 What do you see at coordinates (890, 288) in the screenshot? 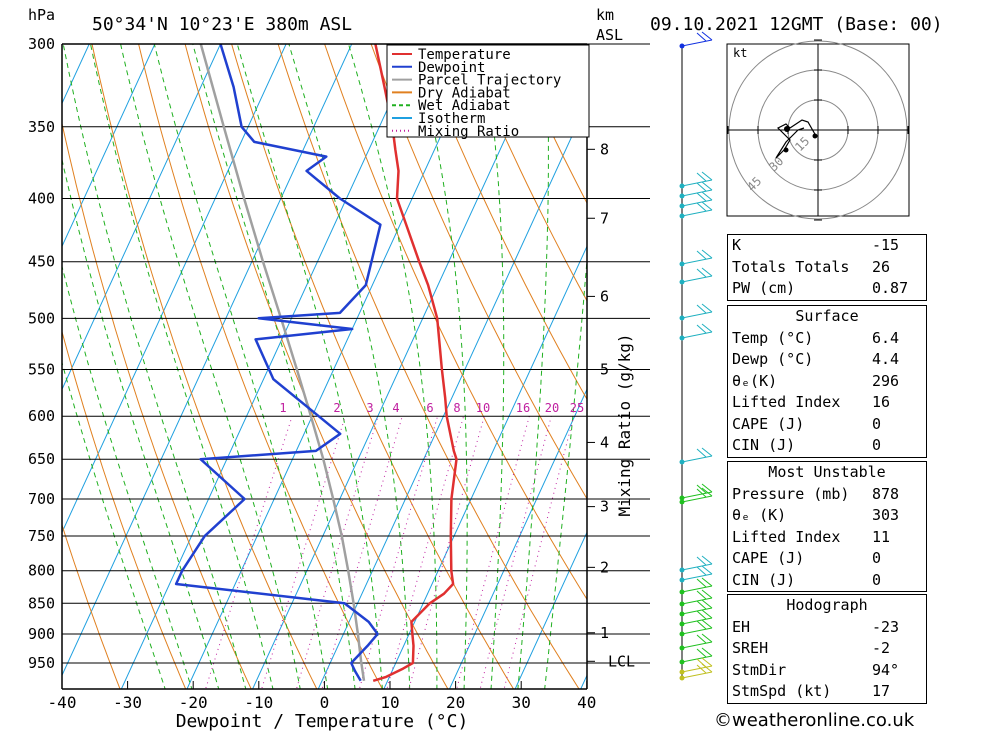
I see `index-value: 0.87` at bounding box center [890, 288].